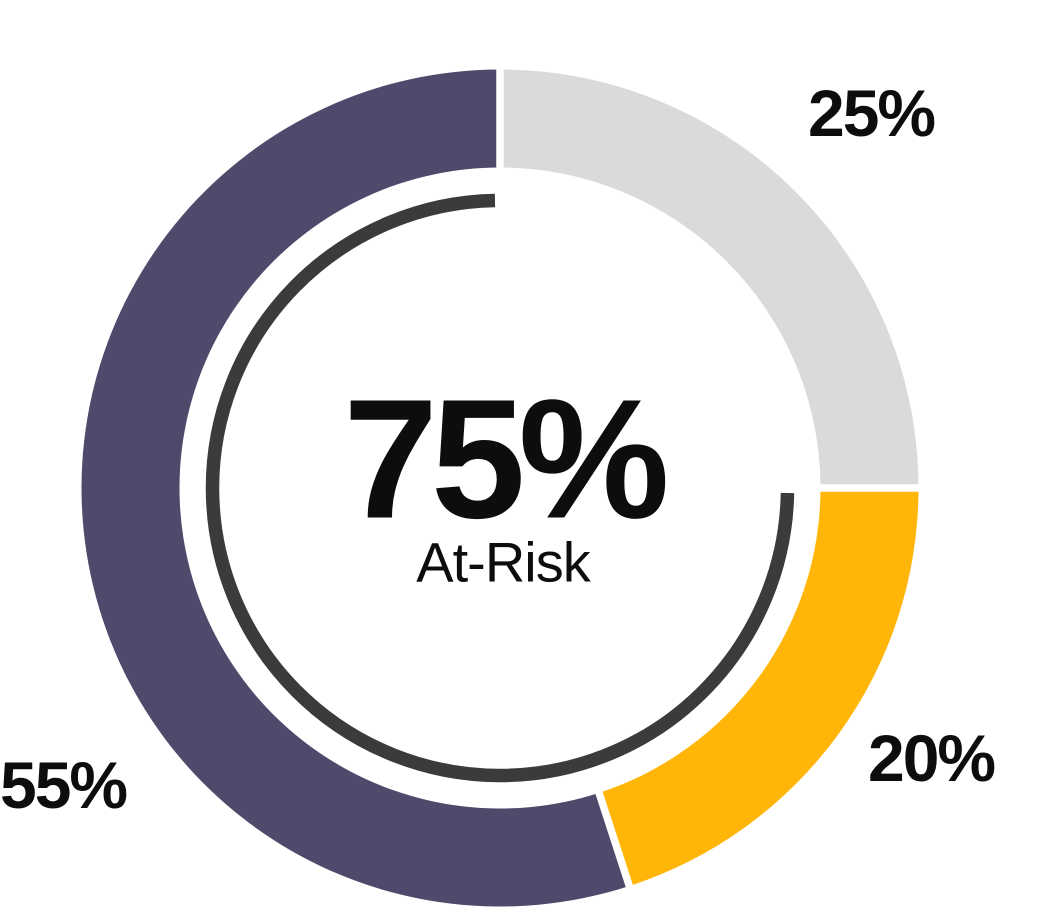 The image size is (1054, 917). Describe the element at coordinates (932, 758) in the screenshot. I see `slice-label-amber: 20%` at that location.